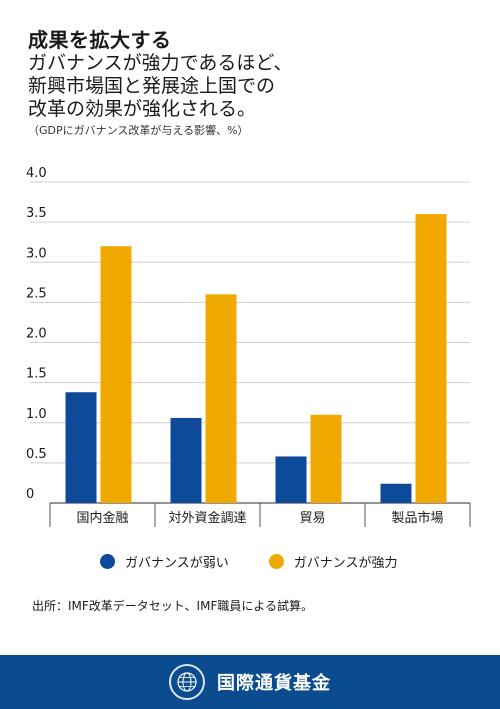 Image resolution: width=500 pixels, height=709 pixels. Describe the element at coordinates (172, 606) in the screenshot. I see `source-note: 出所：IMF改革データセット、IMF職員による試算。` at that location.